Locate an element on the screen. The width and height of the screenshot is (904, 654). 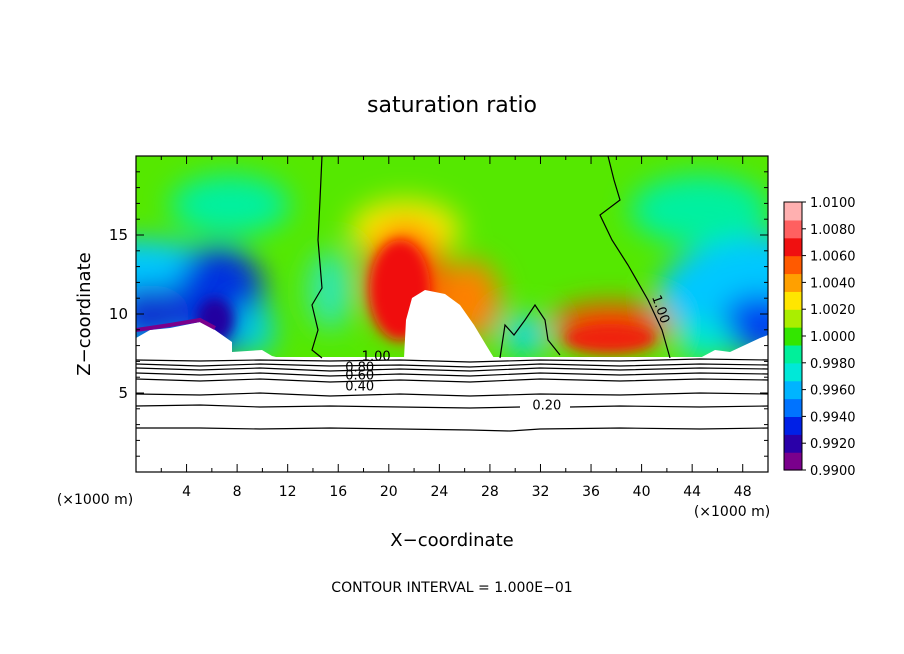
y-tick-label: 10 is located at coordinates (118, 314).